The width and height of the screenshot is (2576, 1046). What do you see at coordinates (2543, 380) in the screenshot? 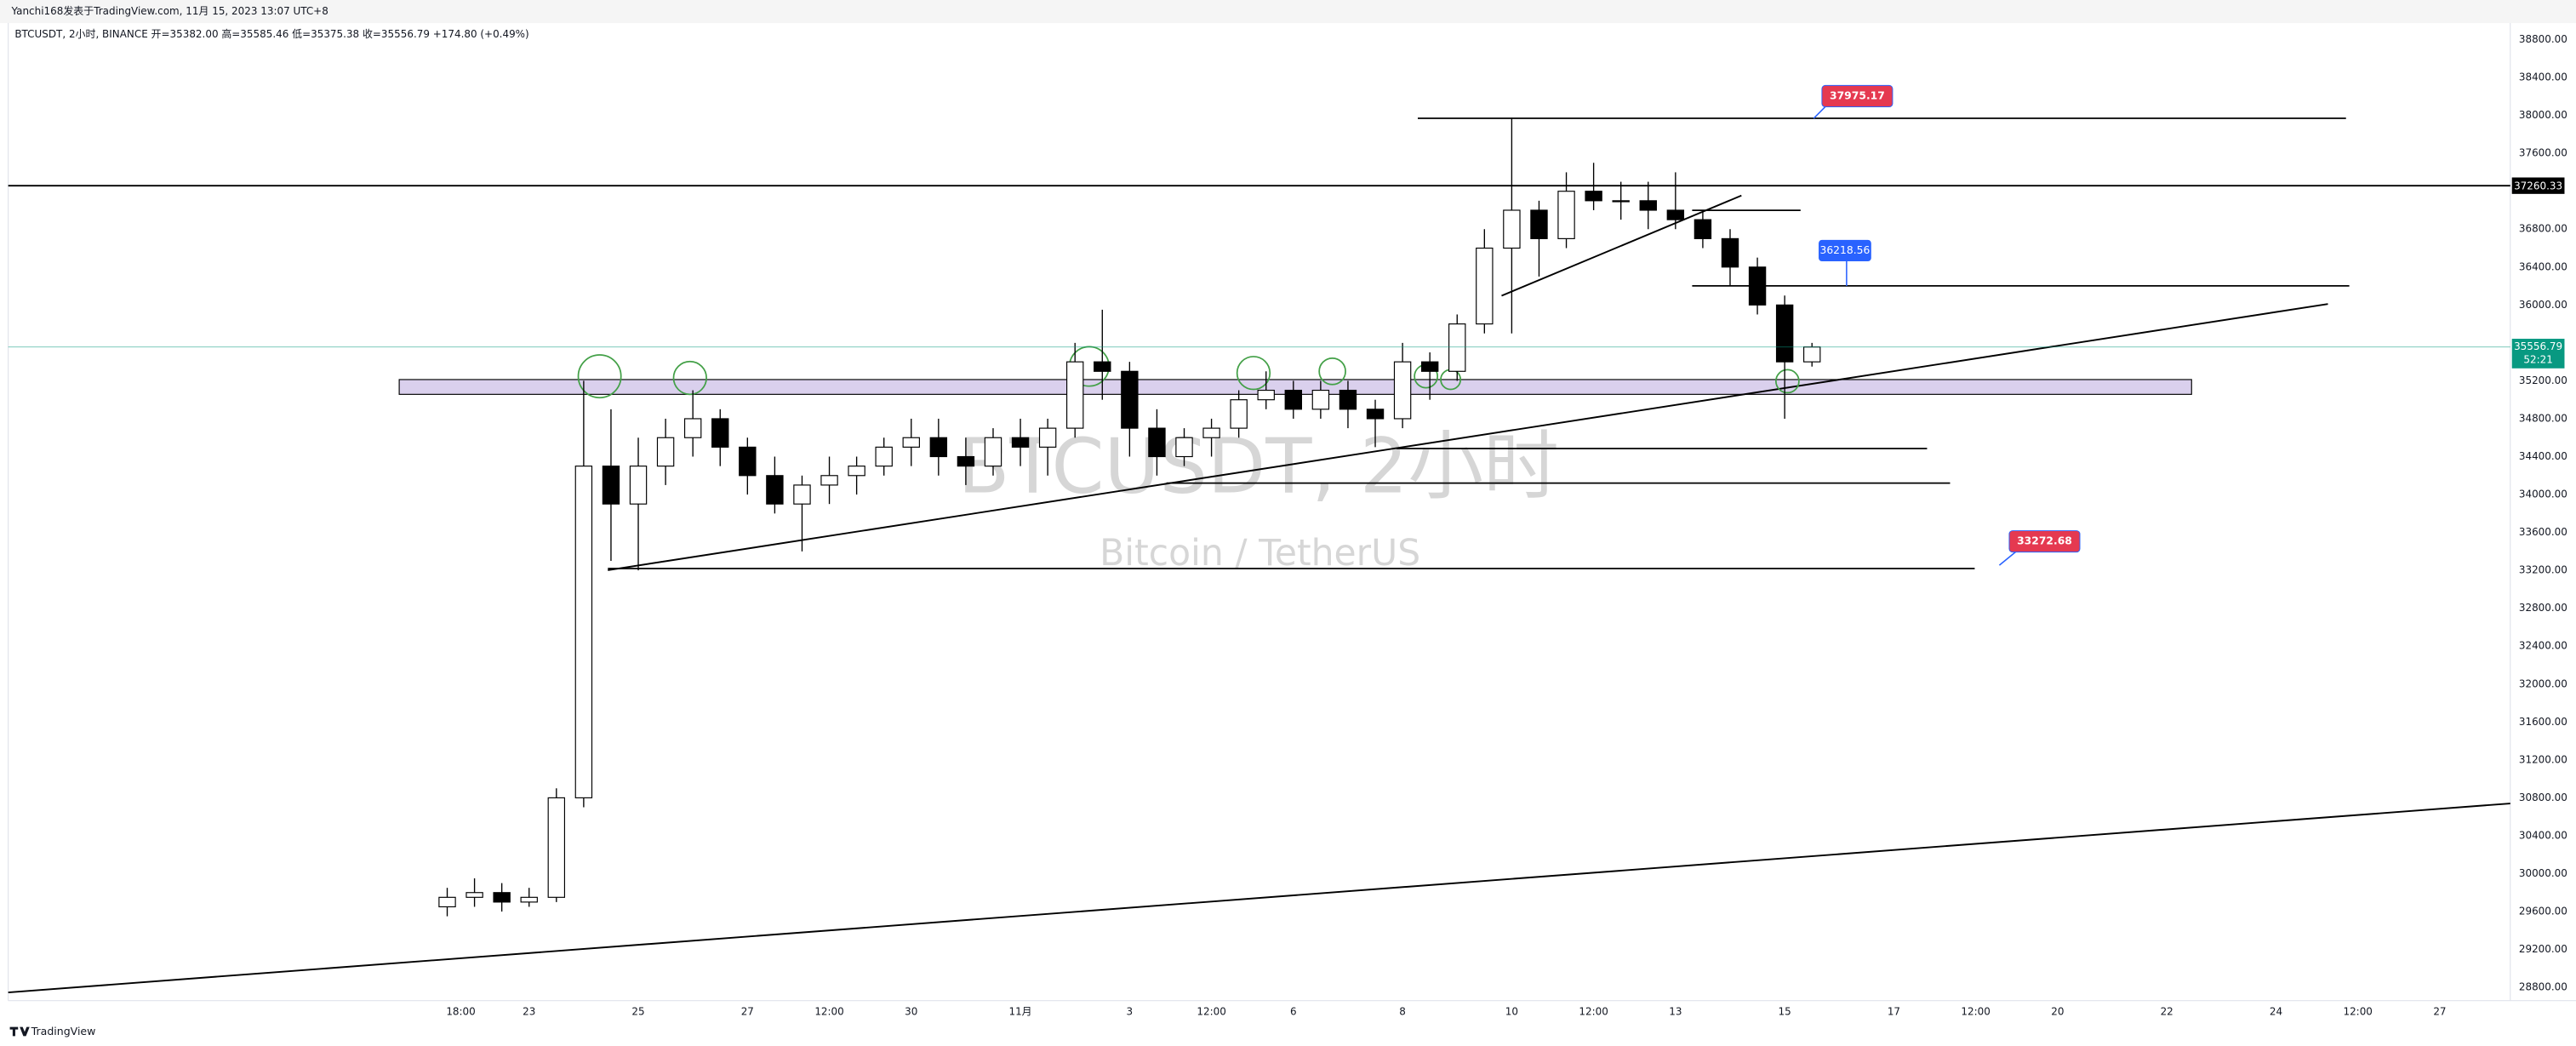
I see `y-tick-label: 35200.00` at bounding box center [2543, 380].